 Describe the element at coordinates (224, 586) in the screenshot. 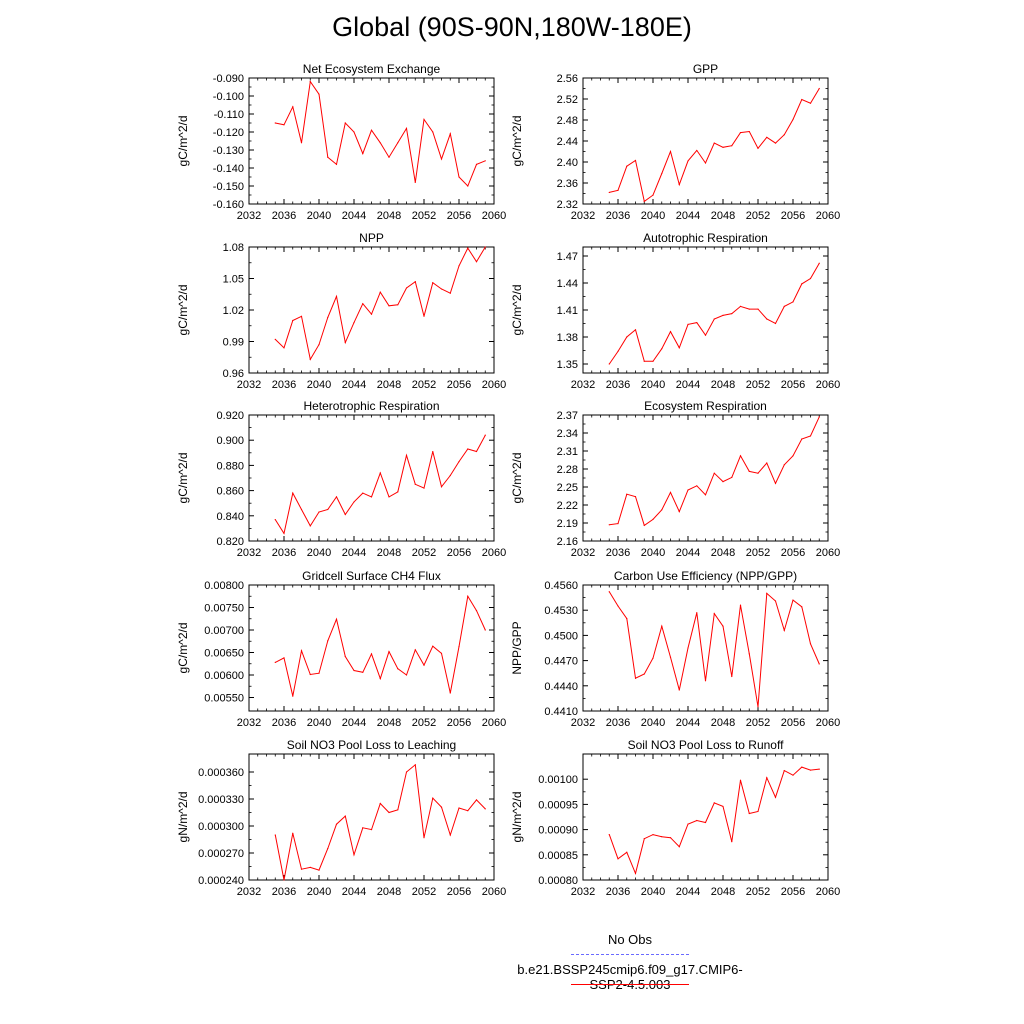

I see `y-tick-label: 0.00800` at that location.